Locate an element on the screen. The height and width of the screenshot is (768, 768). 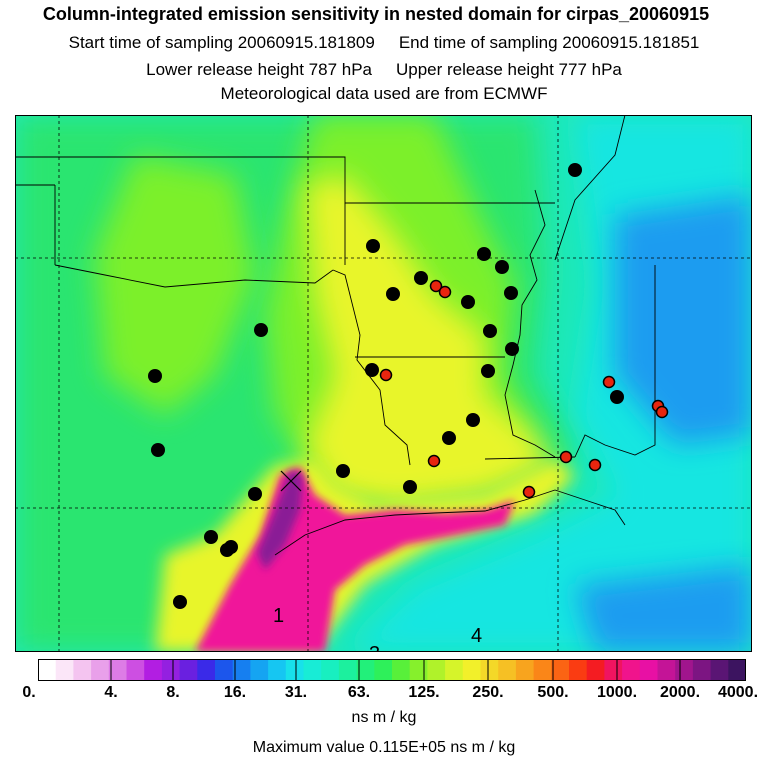
colorbar-tick-4000: 4000. is located at coordinates (738, 692).